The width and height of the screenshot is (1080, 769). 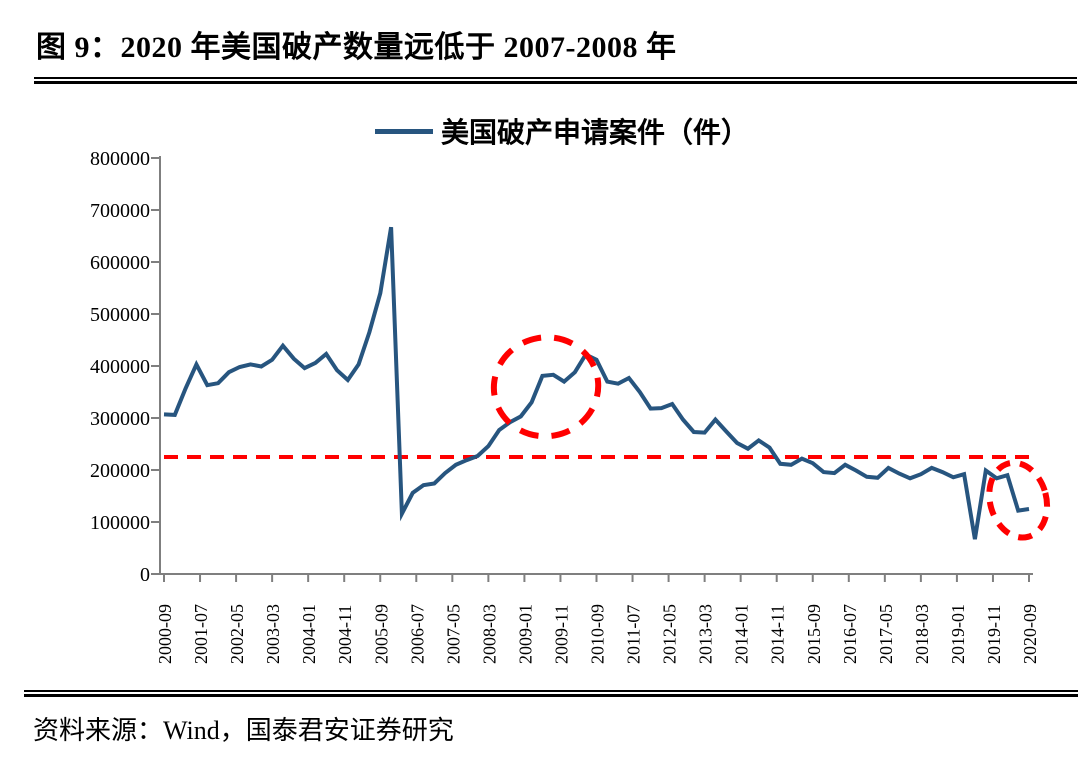 What do you see at coordinates (922, 634) in the screenshot?
I see `x-axis-tick-label: 2018-03` at bounding box center [922, 634].